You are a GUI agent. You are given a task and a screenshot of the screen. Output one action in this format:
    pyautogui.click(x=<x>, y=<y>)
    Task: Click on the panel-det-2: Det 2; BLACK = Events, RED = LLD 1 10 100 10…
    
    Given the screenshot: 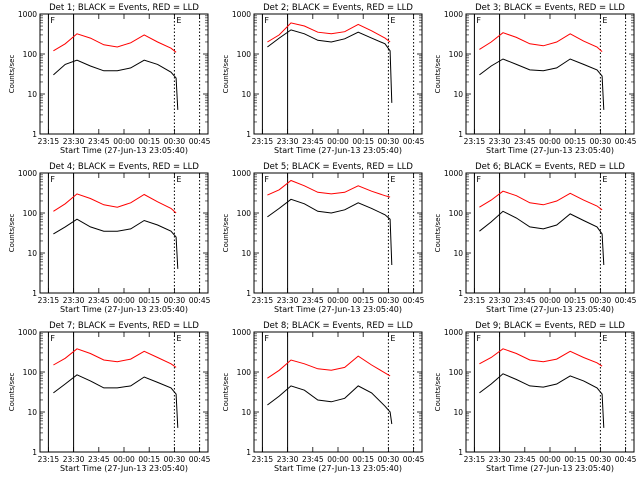 What is the action you would take?
    pyautogui.click(x=323, y=79)
    